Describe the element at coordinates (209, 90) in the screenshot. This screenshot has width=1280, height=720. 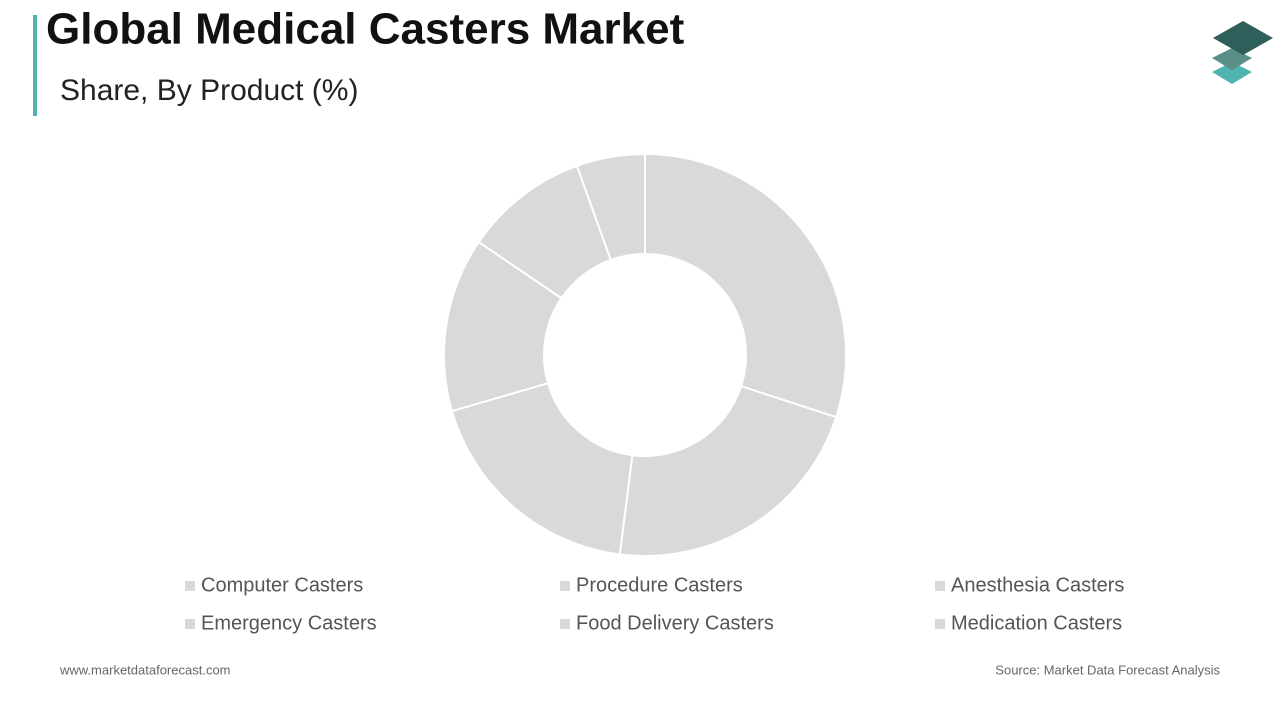
I see `chart-subtitle: Share, By Product (%)` at that location.